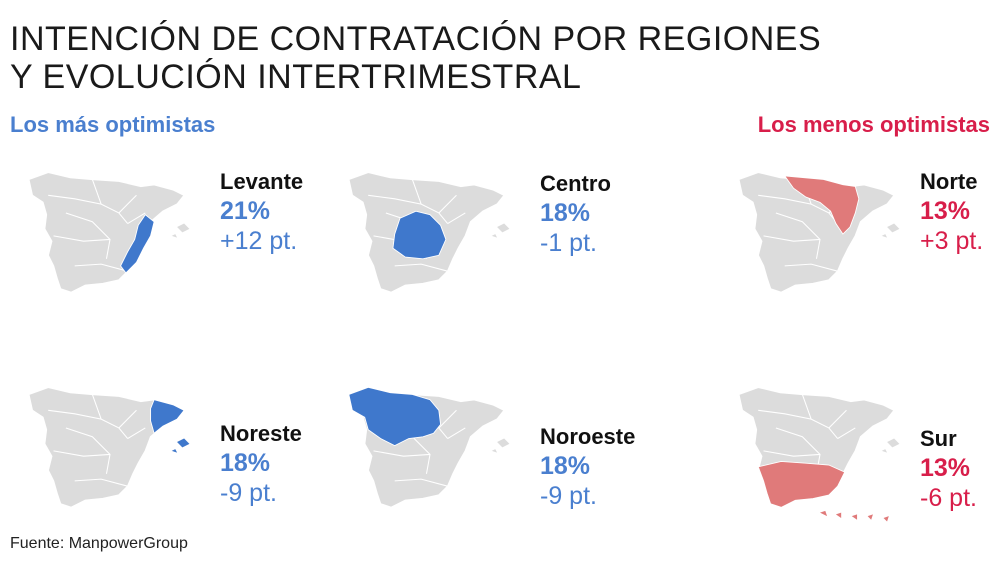 The height and width of the screenshot is (567, 1000). Describe the element at coordinates (245, 463) in the screenshot. I see `region-pct-noreste: 18%` at that location.